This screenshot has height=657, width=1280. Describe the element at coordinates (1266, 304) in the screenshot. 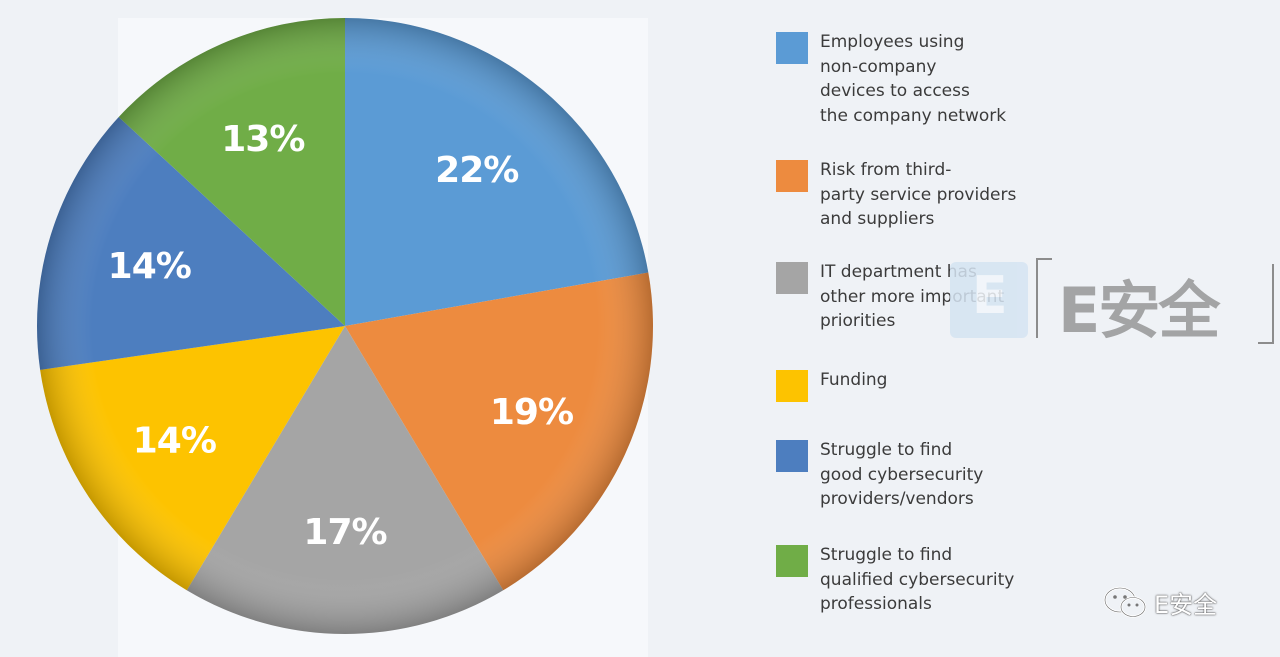

I see `watermark-bracket-right` at that location.